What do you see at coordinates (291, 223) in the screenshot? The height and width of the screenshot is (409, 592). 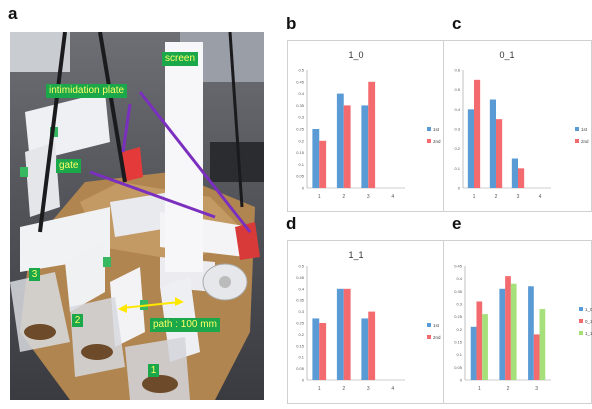 I see `panel-letter-d: d` at bounding box center [291, 223].